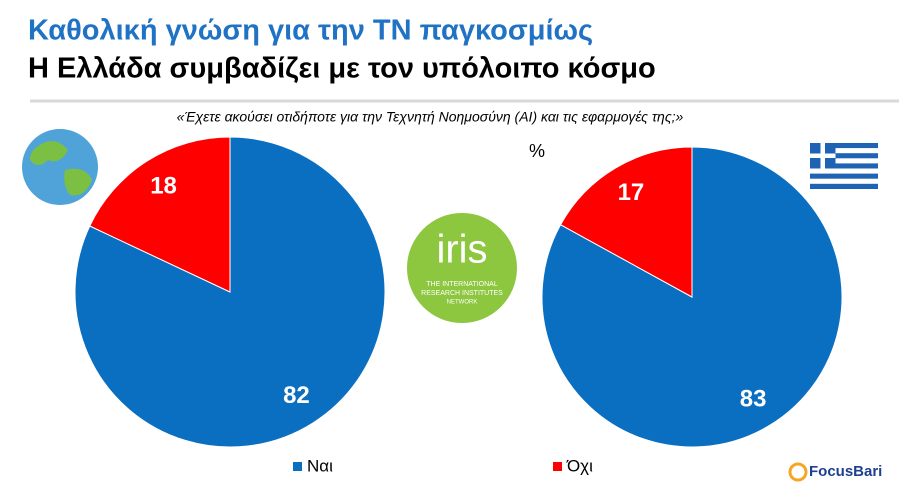 This screenshot has width=899, height=495. Describe the element at coordinates (60, 167) in the screenshot. I see `globe-icon` at that location.